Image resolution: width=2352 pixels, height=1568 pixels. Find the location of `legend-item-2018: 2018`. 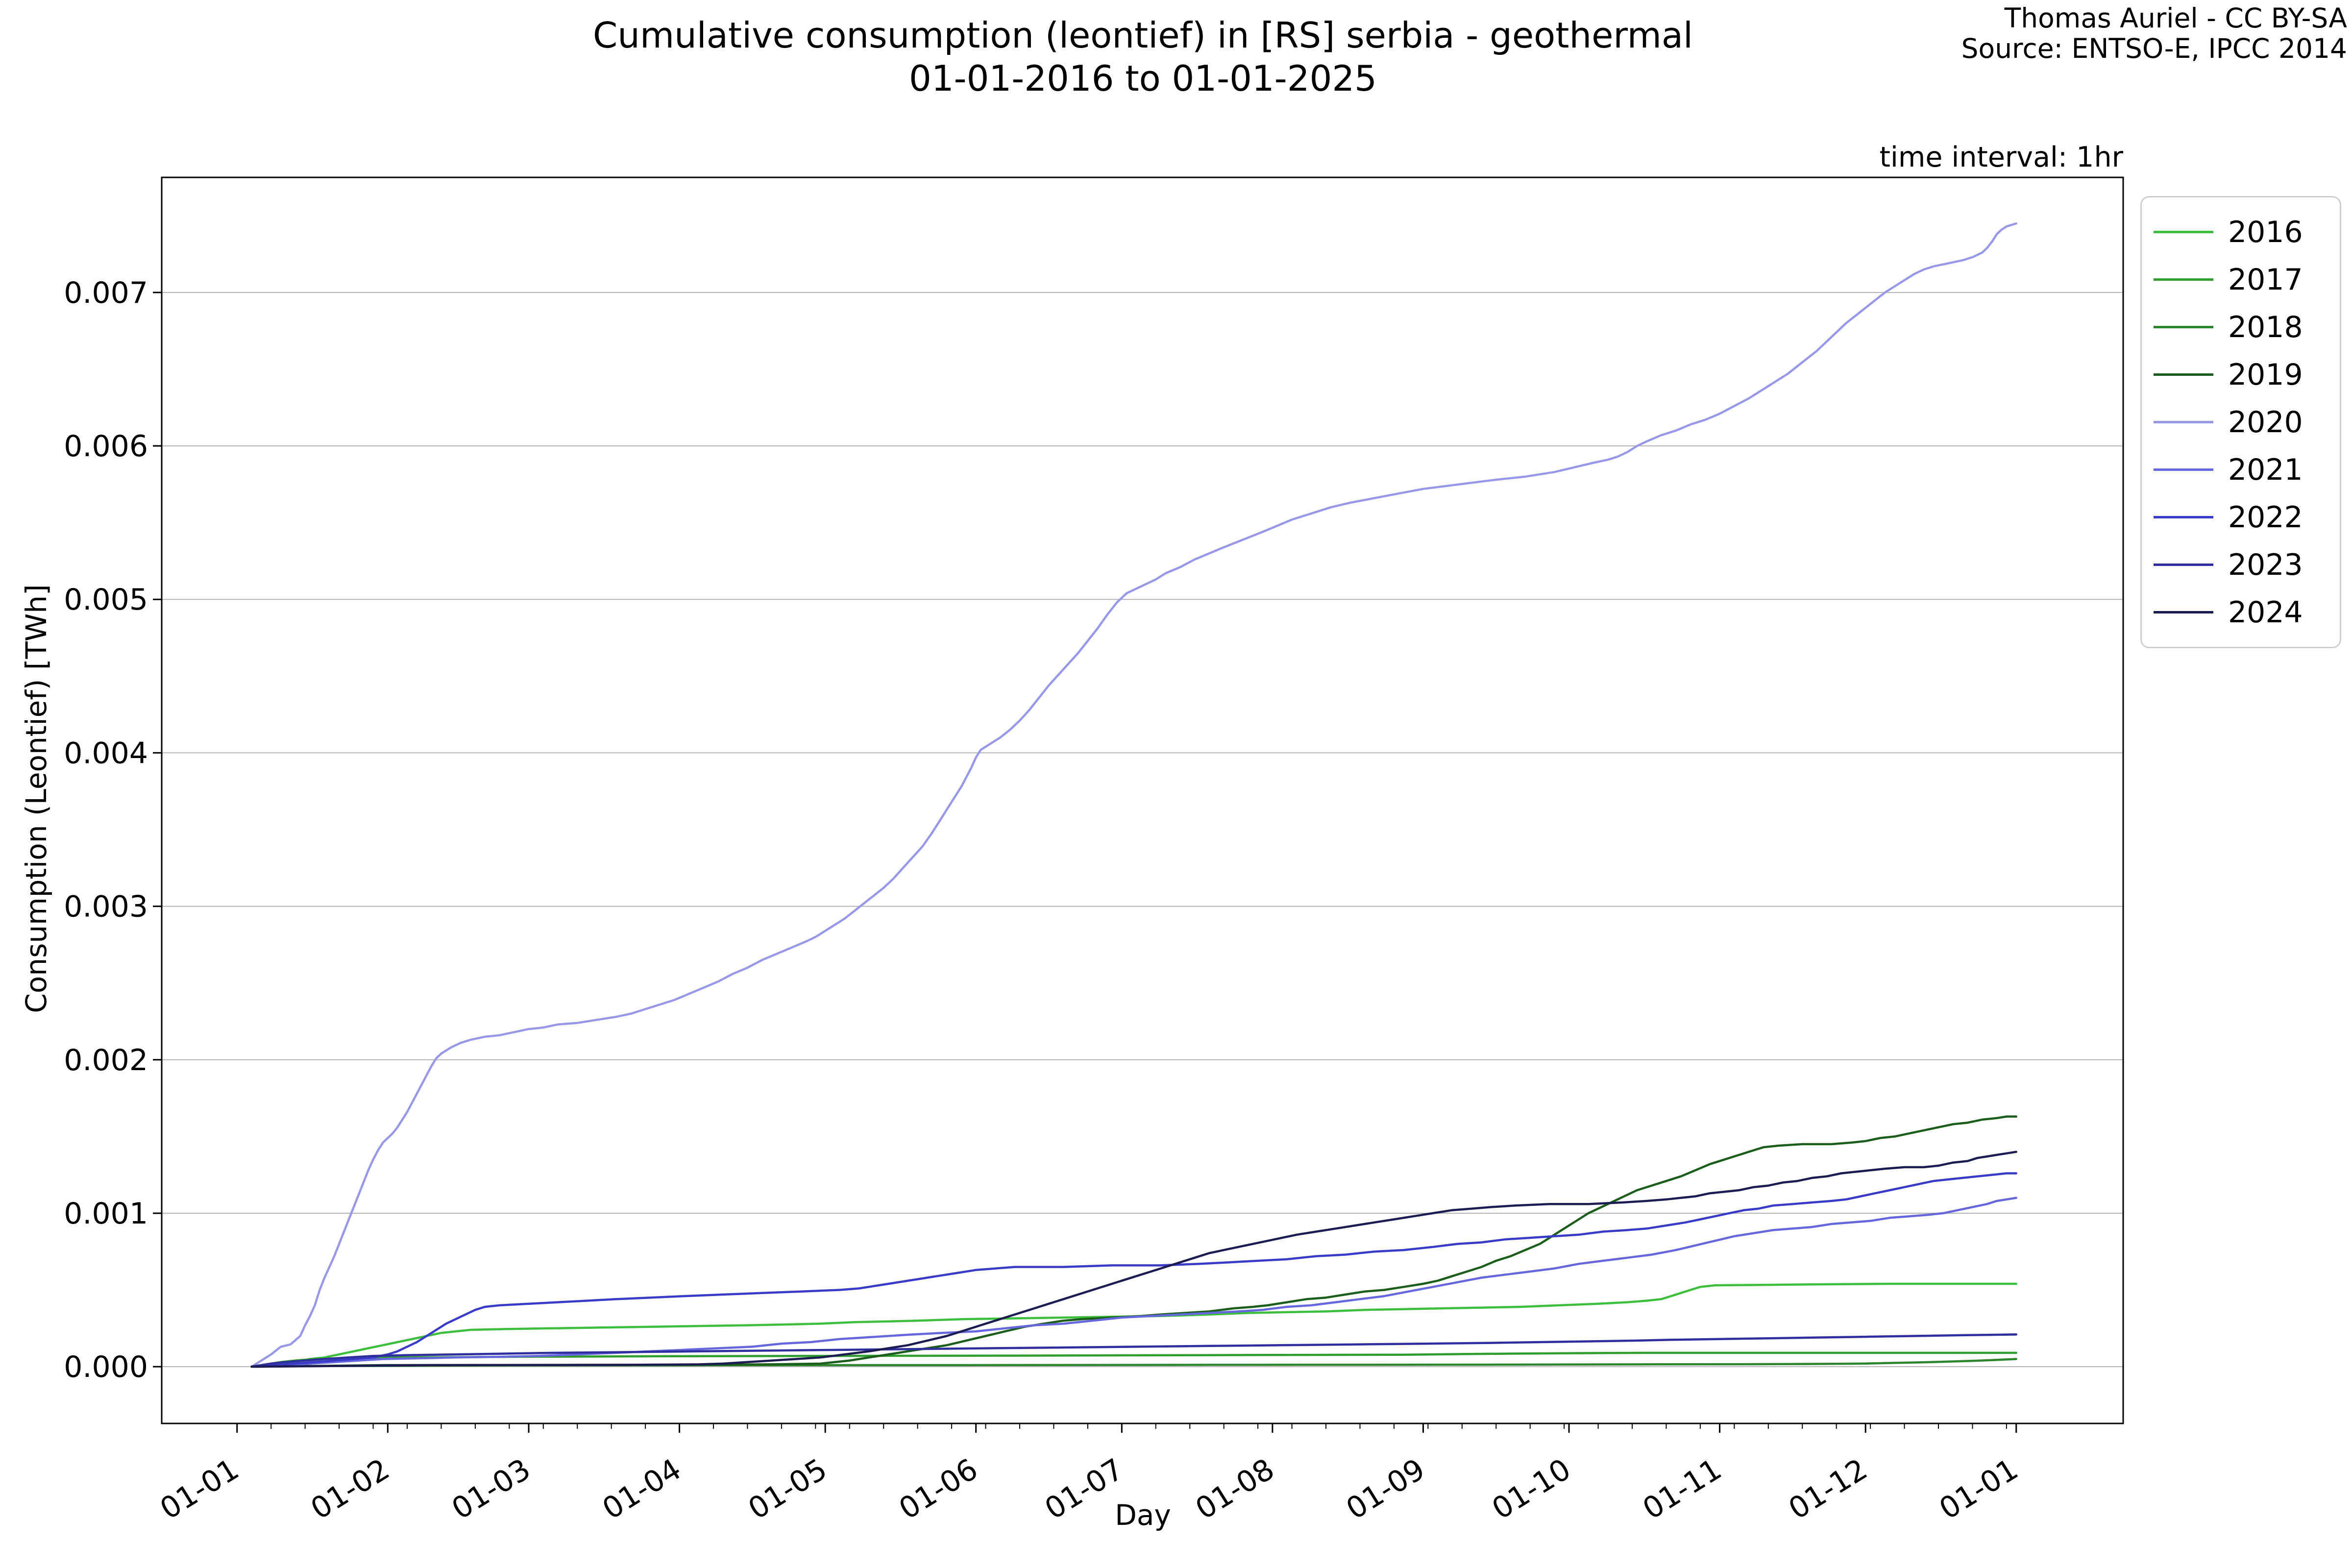

legend-item-2018: 2018 is located at coordinates (2247, 327).